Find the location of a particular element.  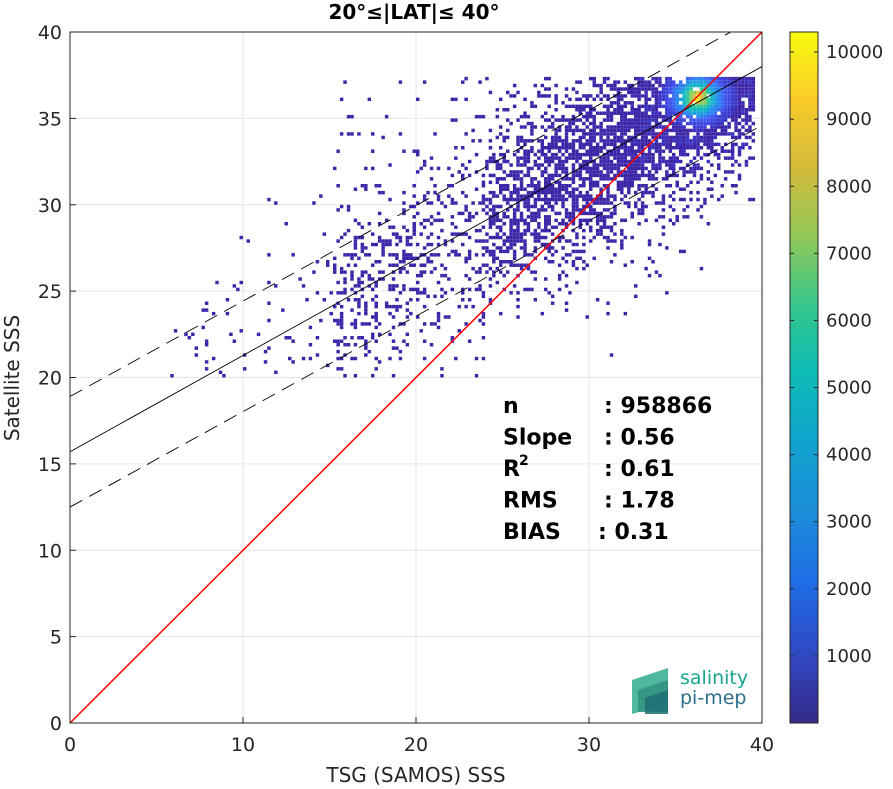

salinity-logo: salinity pi-mep is located at coordinates (690, 690).